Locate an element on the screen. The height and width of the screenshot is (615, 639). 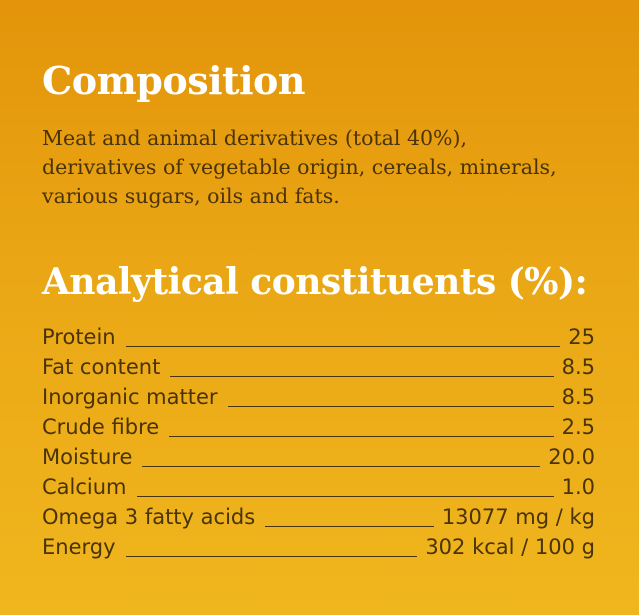
constituent-value: 1.0 is located at coordinates (578, 487).